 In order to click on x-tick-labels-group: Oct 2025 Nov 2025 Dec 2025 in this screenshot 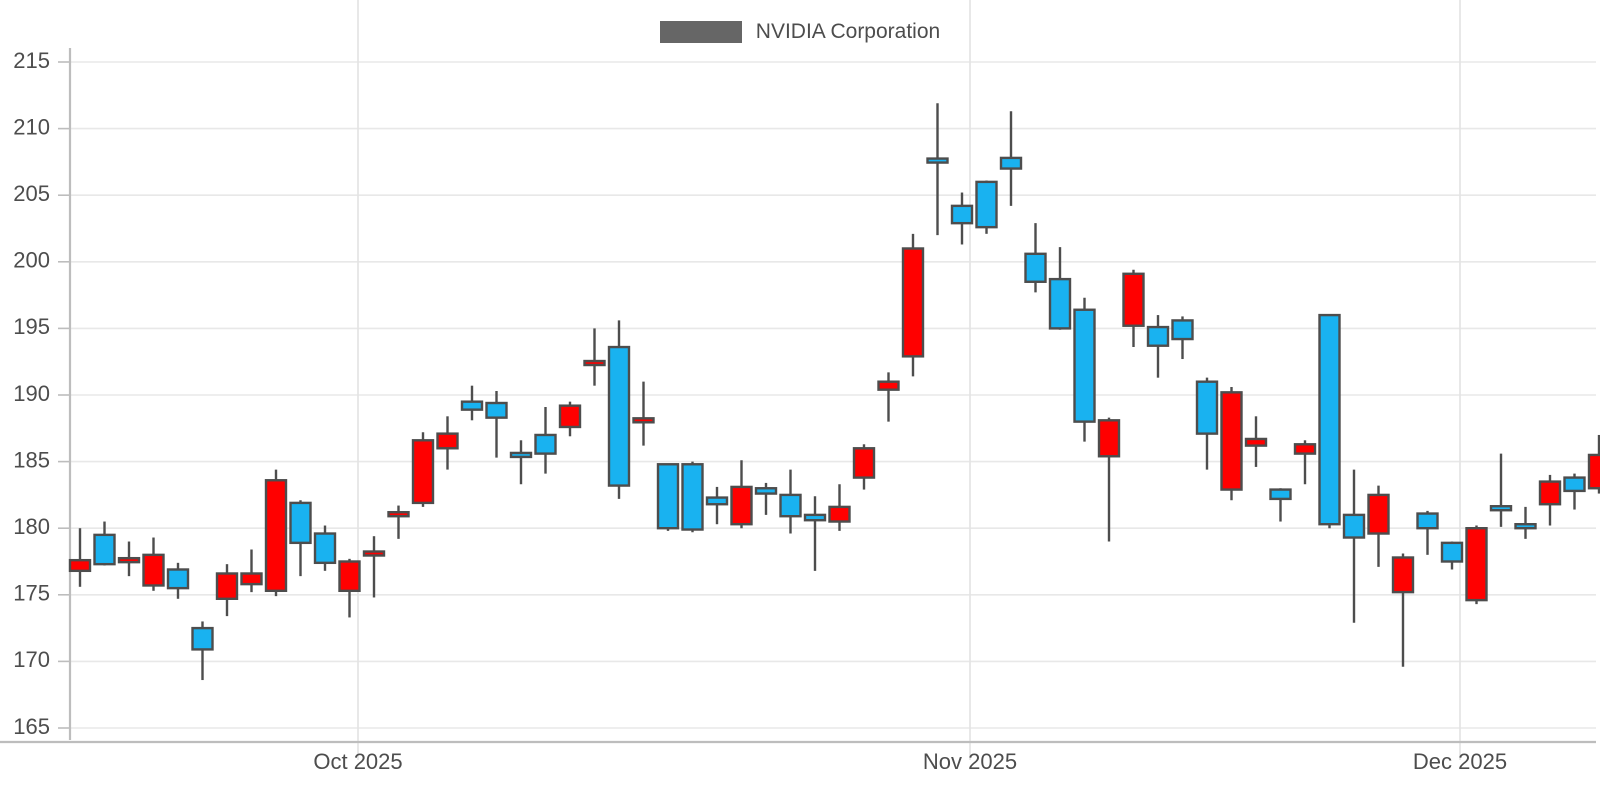, I will do `click(910, 761)`.